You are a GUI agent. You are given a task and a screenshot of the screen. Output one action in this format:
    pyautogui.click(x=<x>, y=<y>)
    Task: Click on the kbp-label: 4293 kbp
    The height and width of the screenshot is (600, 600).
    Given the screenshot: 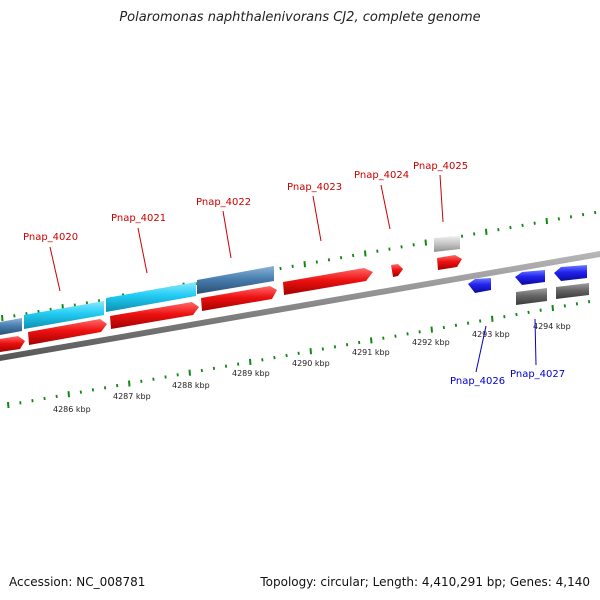 What is the action you would take?
    pyautogui.click(x=491, y=334)
    